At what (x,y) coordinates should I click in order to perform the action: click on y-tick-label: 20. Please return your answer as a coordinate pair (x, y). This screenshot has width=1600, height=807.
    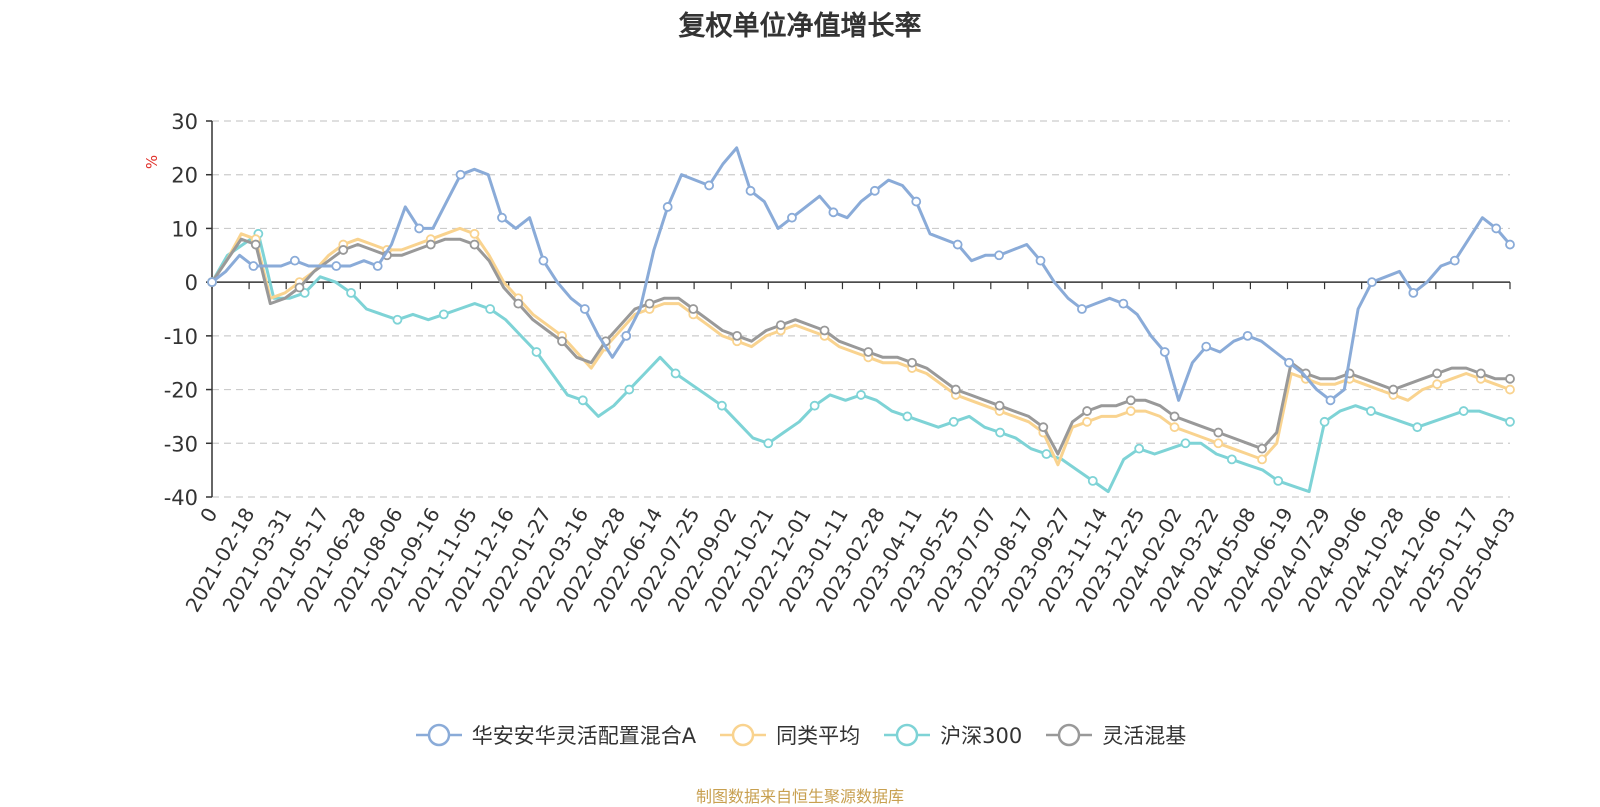
    Looking at the image, I should click on (184, 176).